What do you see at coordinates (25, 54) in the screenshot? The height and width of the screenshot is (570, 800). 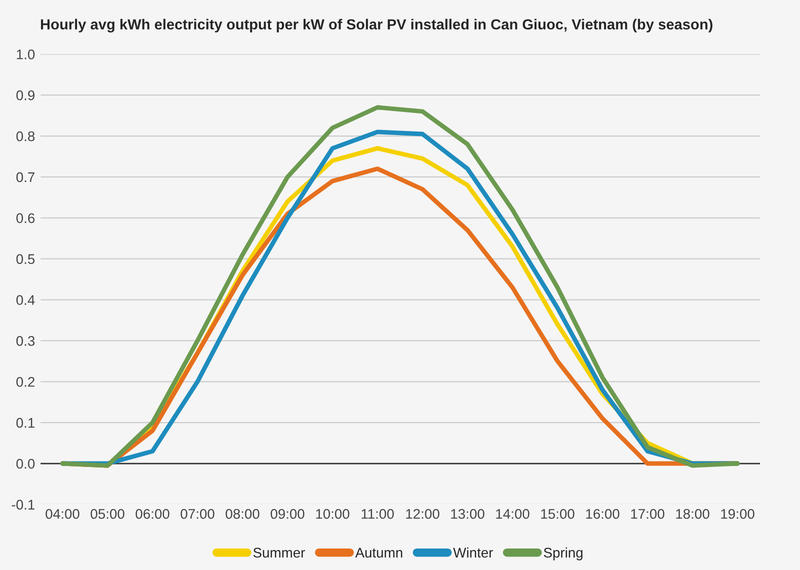 I see `y-tick-label: 1.0` at bounding box center [25, 54].